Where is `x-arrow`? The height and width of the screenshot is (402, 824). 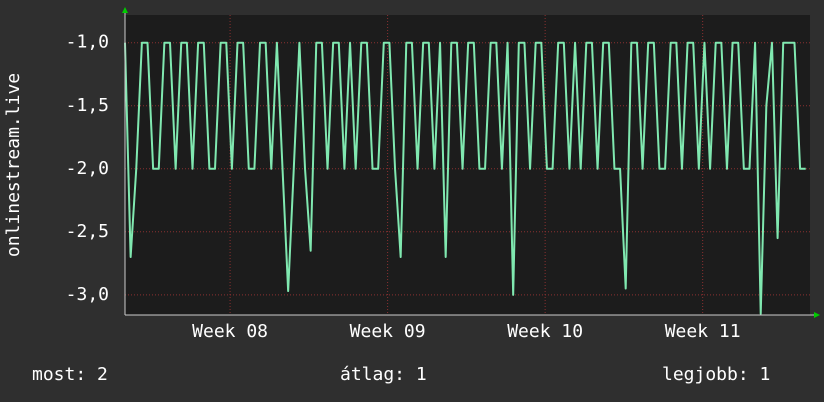 x-arrow is located at coordinates (817, 315).